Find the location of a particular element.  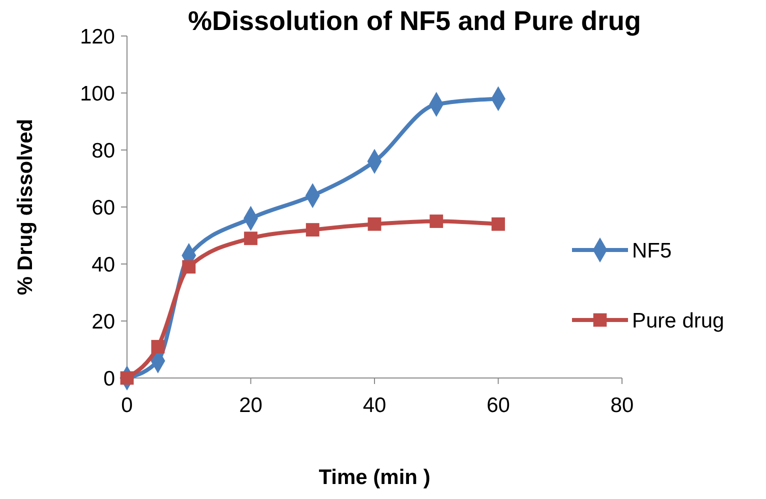

legend-label: NF5 is located at coordinates (652, 250).